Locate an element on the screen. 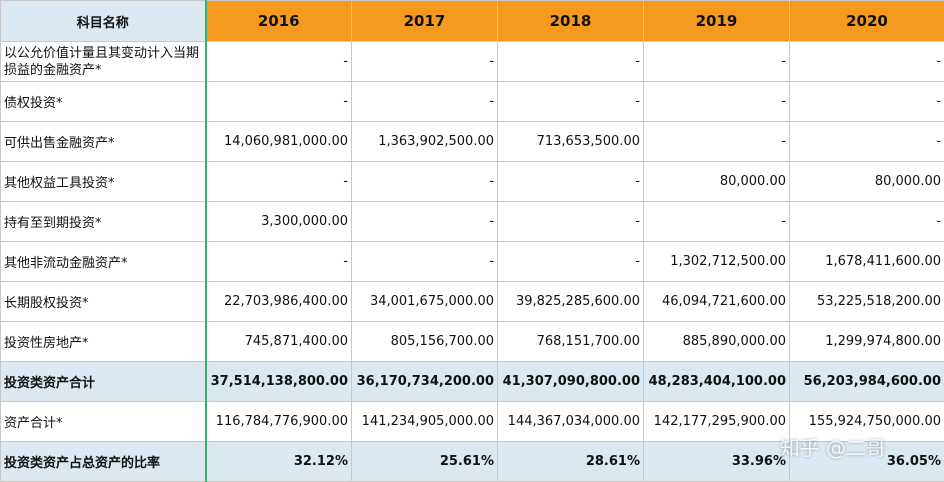 The width and height of the screenshot is (944, 482). header-year-cell: 2016 is located at coordinates (279, 21).